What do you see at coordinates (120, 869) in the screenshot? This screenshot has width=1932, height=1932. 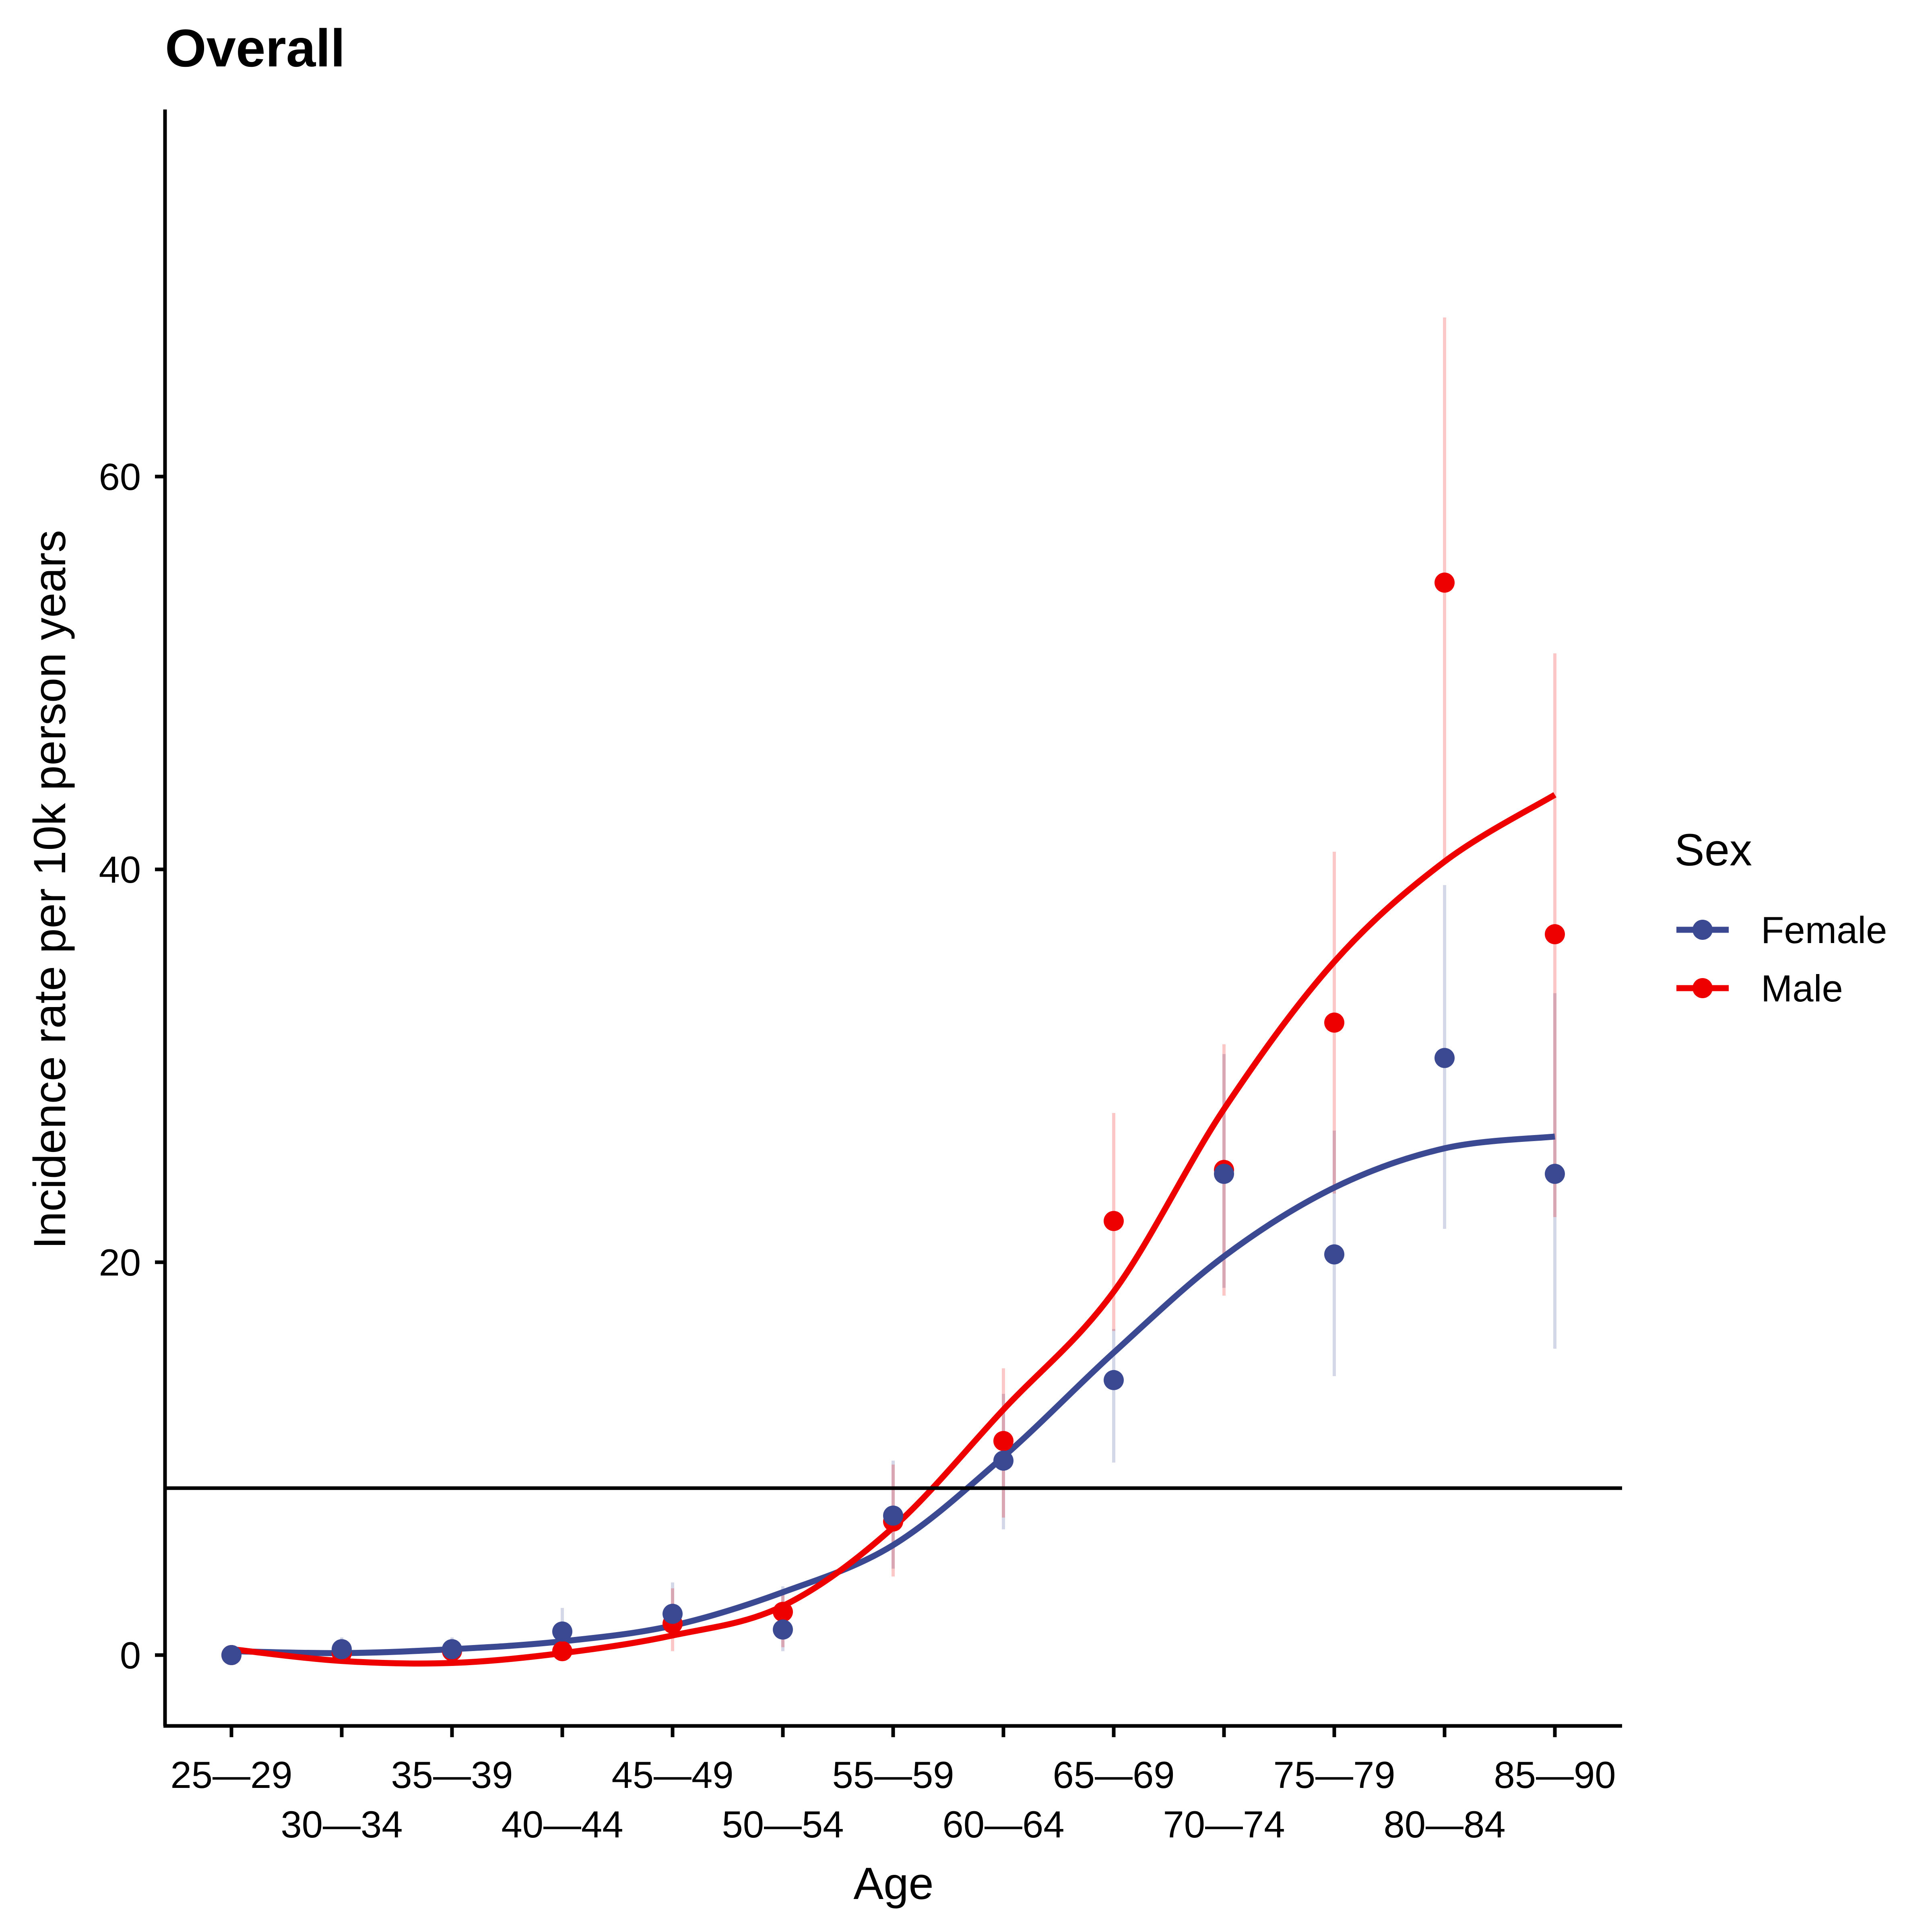 I see `y-tick-label: 40` at bounding box center [120, 869].